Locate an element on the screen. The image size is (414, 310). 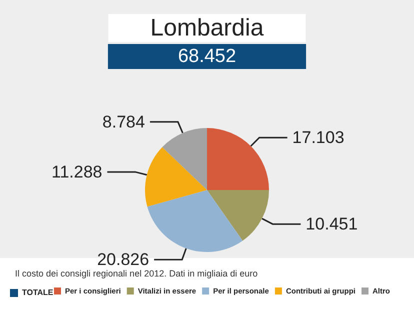
chart-subtitle: 68.452 is located at coordinates (207, 56).